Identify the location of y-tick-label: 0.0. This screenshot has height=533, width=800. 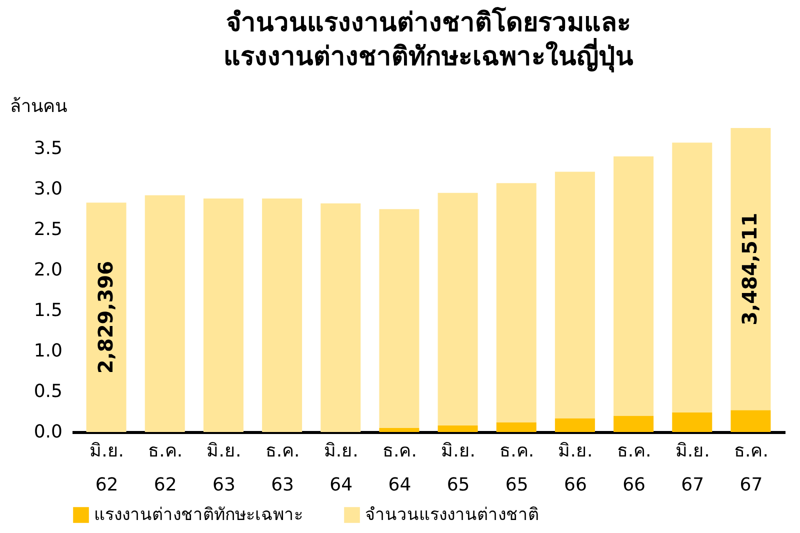
(48, 432).